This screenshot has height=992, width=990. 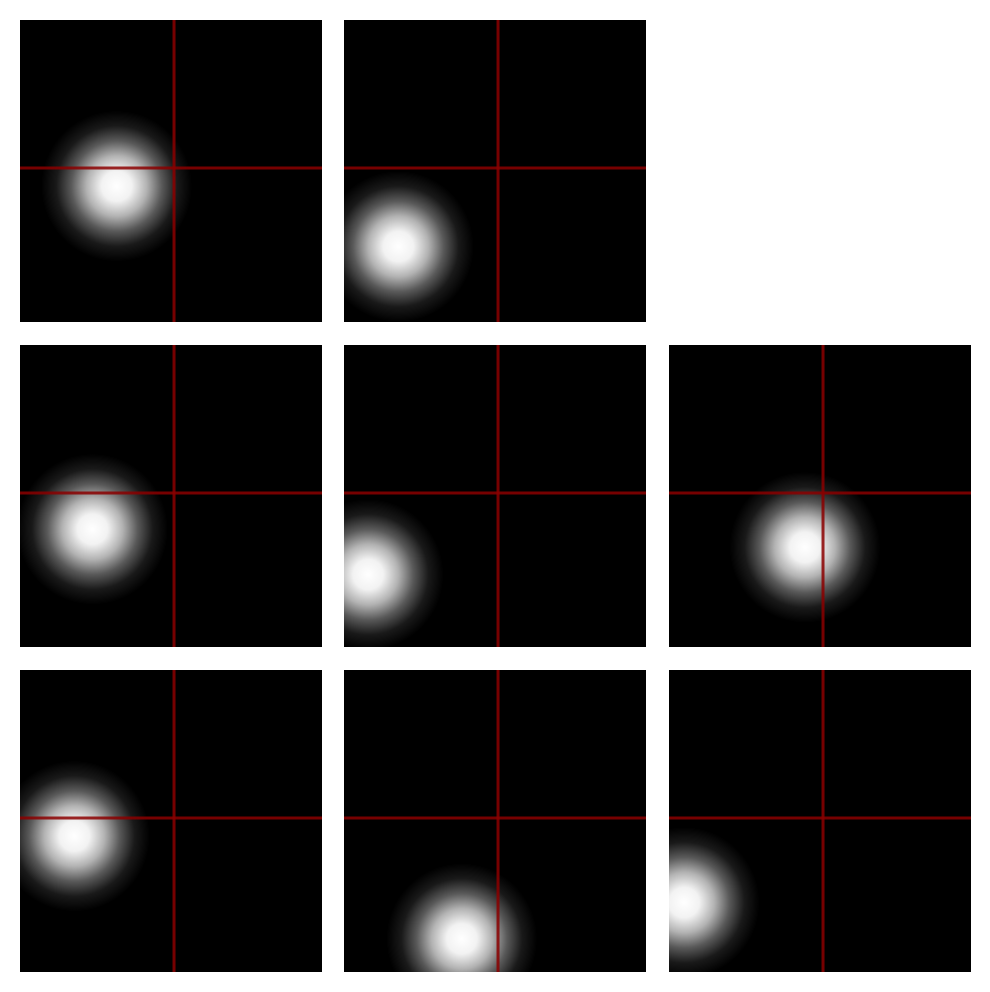 I want to click on image-tile-r1-c0, so click(x=171, y=496).